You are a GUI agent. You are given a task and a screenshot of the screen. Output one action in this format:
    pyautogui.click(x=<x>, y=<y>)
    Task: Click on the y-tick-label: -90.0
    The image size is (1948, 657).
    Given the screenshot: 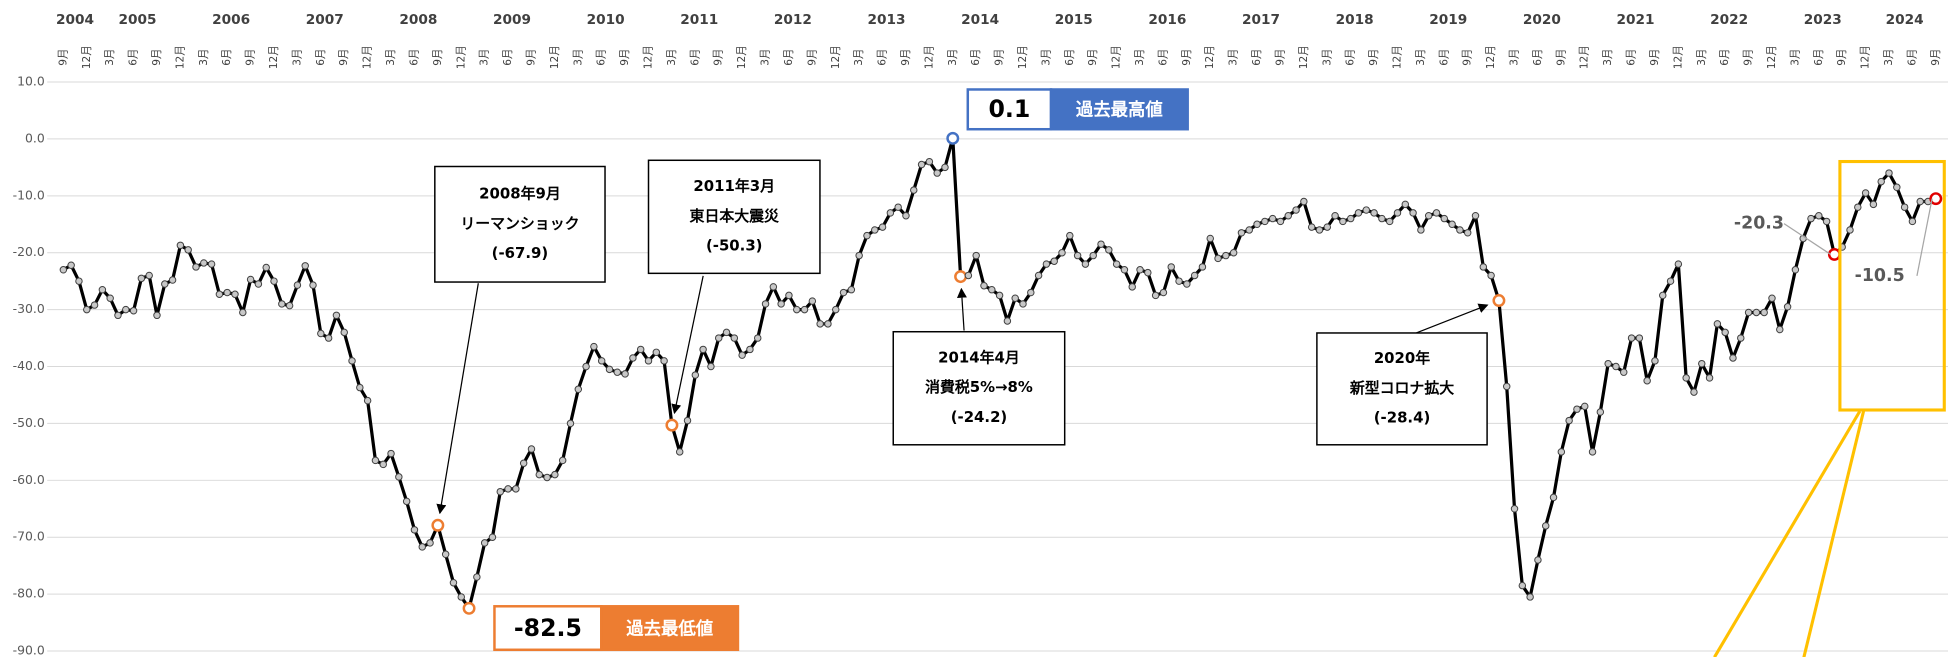 What is the action you would take?
    pyautogui.click(x=29, y=650)
    